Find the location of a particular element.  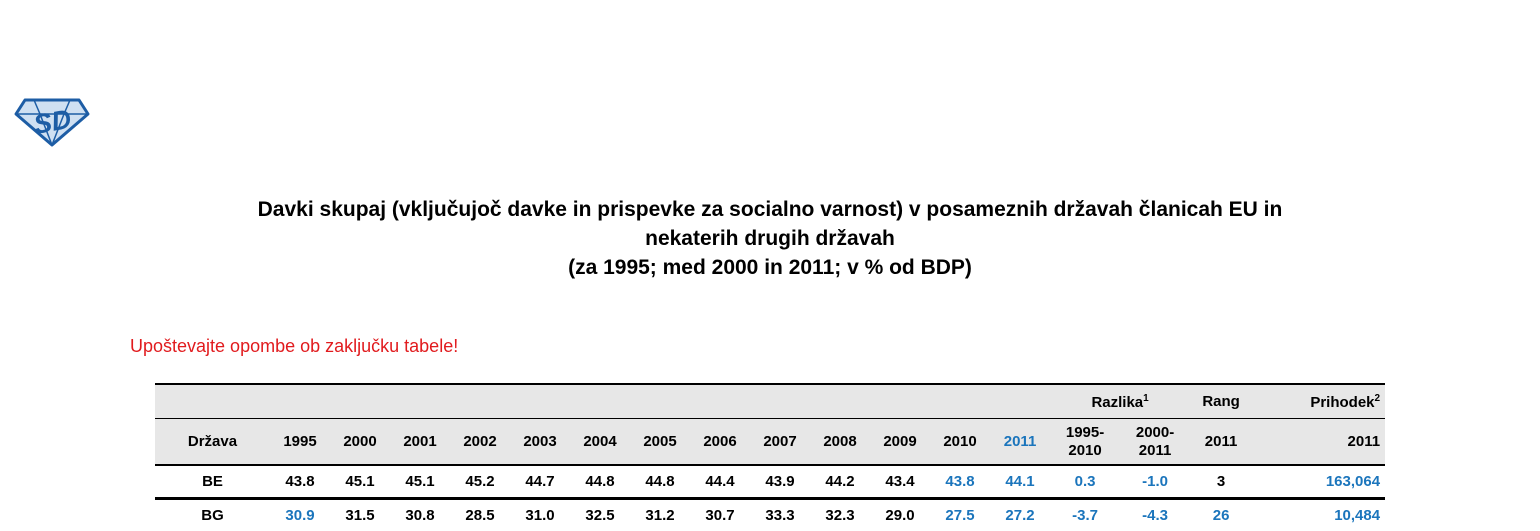

footnote-warning: Upoštevajte opombe ob zaključku tabele! is located at coordinates (294, 346).